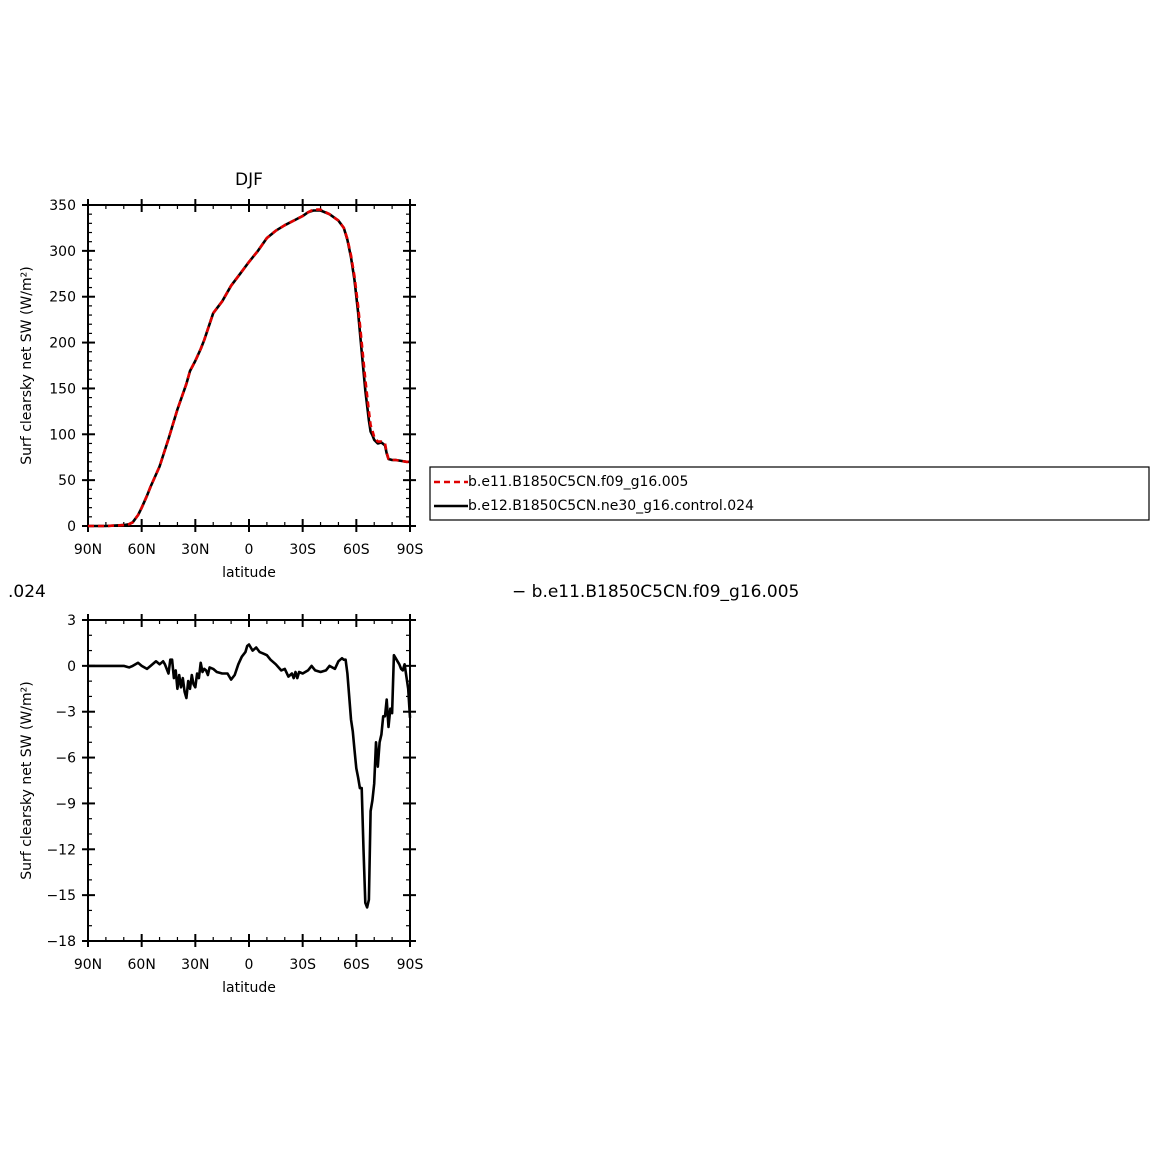 This screenshot has width=1167, height=1163. Describe the element at coordinates (62, 435) in the screenshot. I see `y-tick-label: 100` at that location.